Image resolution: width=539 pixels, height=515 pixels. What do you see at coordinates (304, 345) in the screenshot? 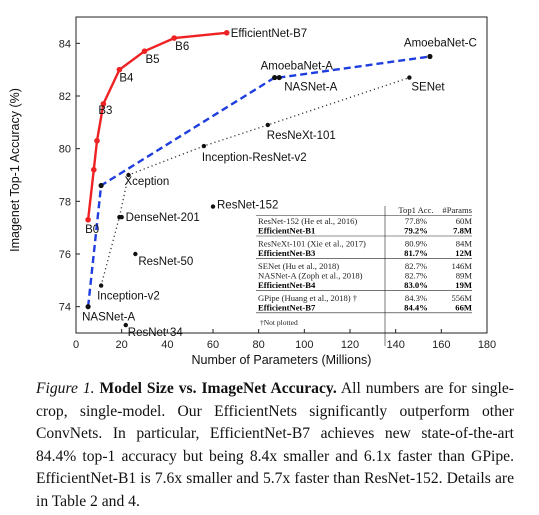
I see `x-tick-label: 100` at bounding box center [304, 345].